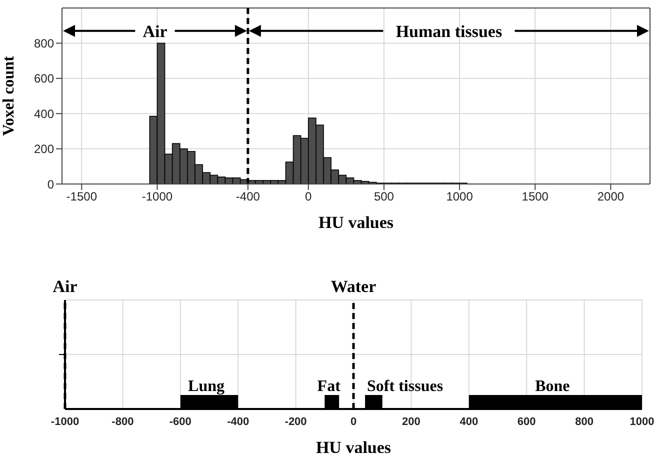  Describe the element at coordinates (411, 422) in the screenshot. I see `x-tick-label: 200` at that location.